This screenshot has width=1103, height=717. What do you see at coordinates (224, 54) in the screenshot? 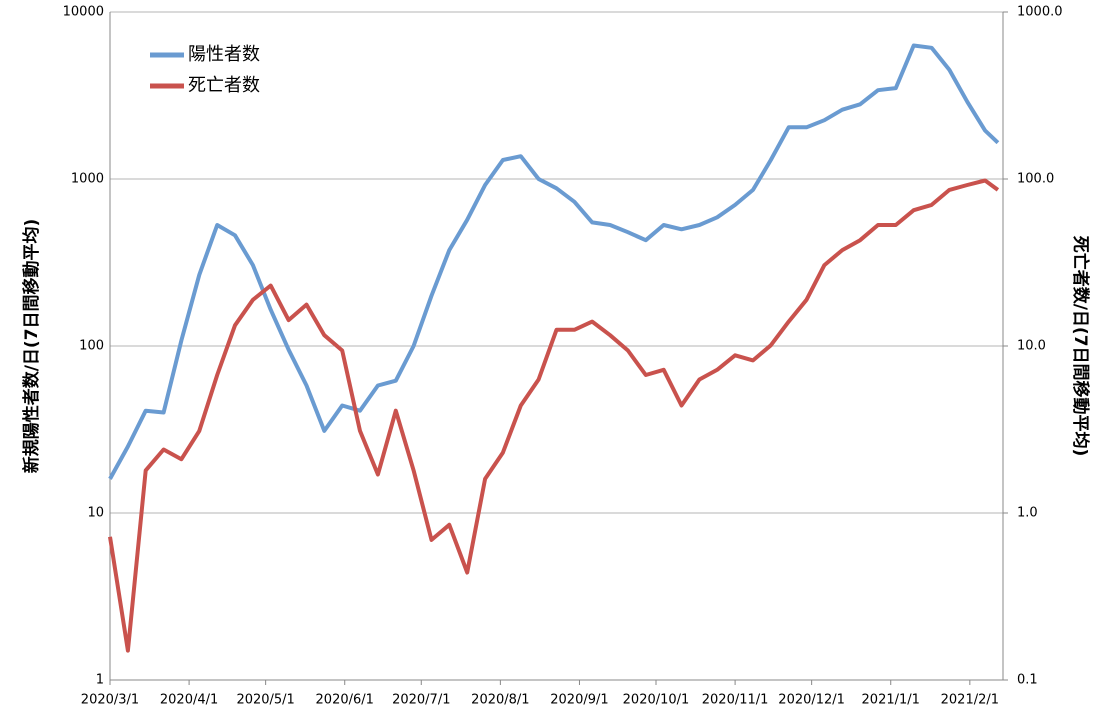
I see `legend-label: 陽性者数` at bounding box center [224, 54].